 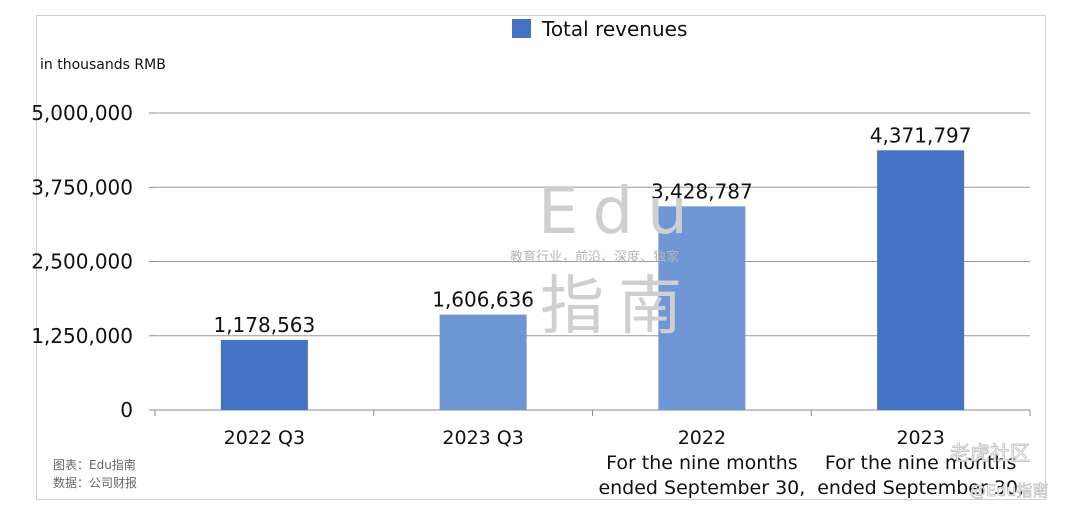 I want to click on y-tick-label: 3,750,000, so click(x=82, y=187).